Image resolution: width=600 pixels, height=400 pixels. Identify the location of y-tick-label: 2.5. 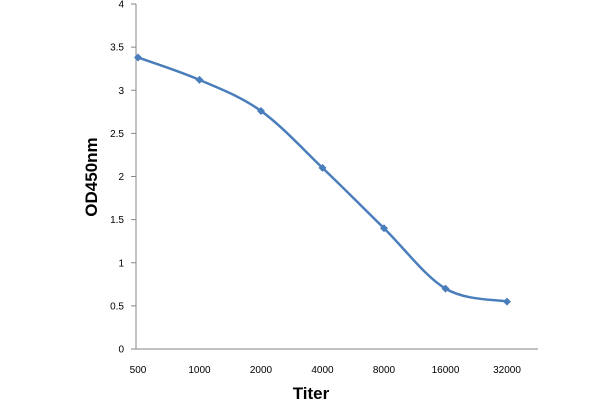
(117, 134).